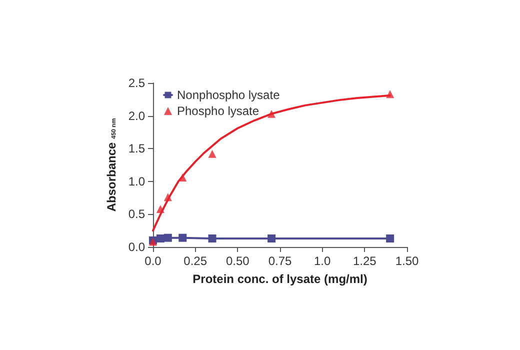  I want to click on y-tick-label: 1.0, so click(137, 181).